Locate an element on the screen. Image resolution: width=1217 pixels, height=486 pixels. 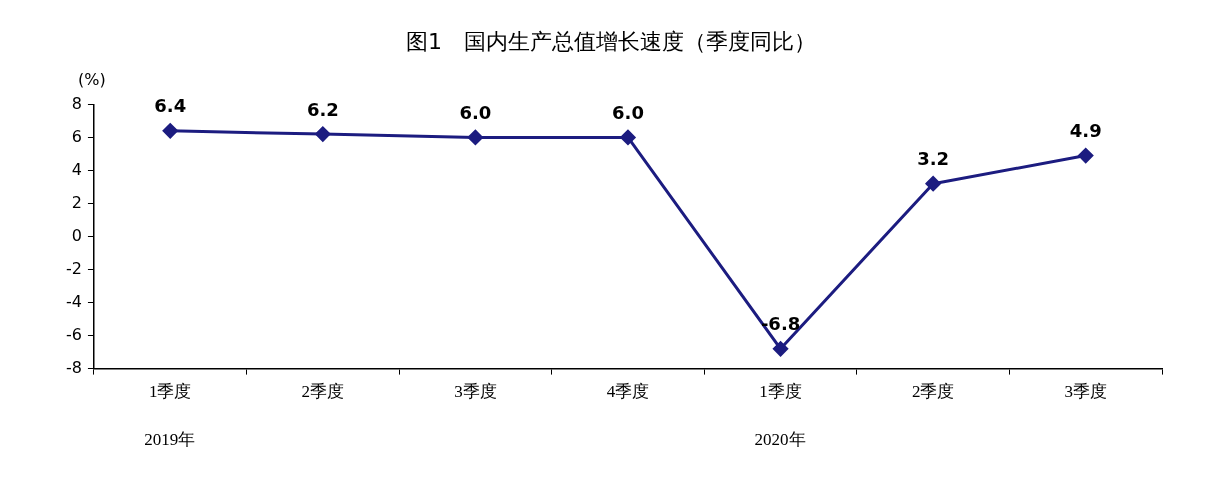
y-tick-label: -8 is located at coordinates (74, 367).